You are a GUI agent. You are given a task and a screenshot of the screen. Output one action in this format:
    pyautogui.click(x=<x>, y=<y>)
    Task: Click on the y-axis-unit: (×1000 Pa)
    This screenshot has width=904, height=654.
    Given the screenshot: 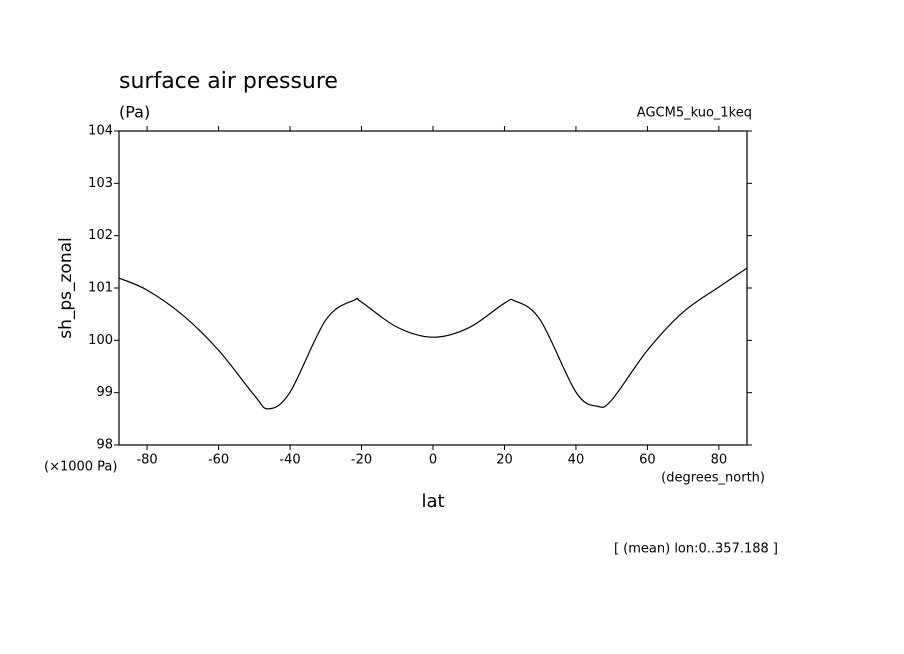 What is the action you would take?
    pyautogui.click(x=80, y=467)
    